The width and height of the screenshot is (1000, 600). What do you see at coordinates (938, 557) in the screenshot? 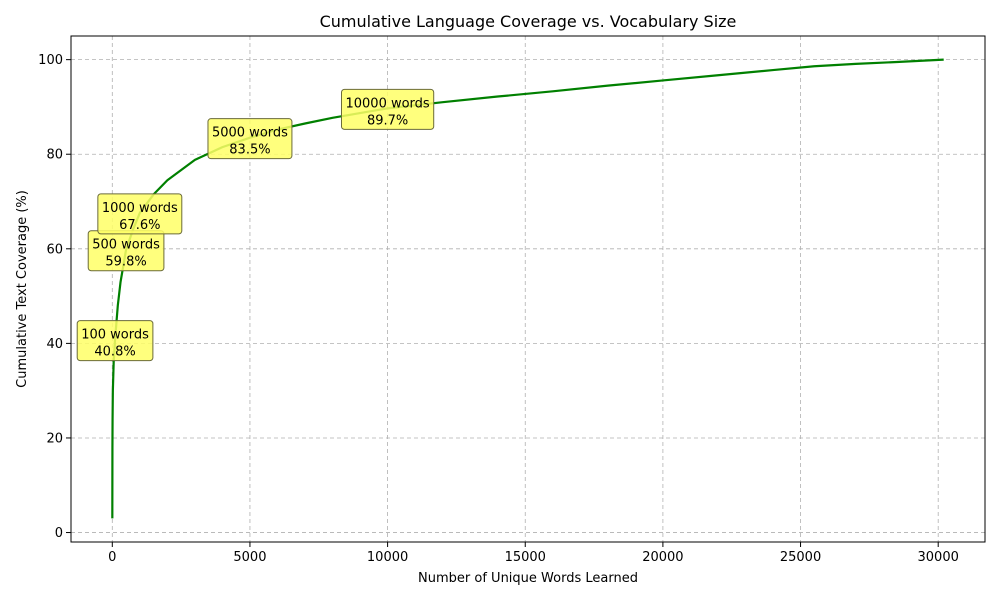
I see `x-tick-label: 30000` at bounding box center [938, 557].